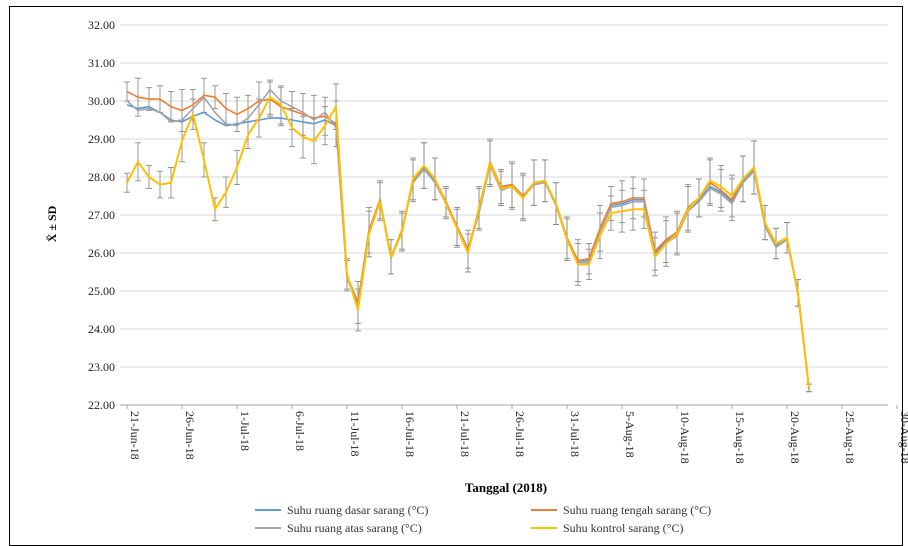  I want to click on legend-label: Suhu ruang atas sarang (°C), so click(354, 528).